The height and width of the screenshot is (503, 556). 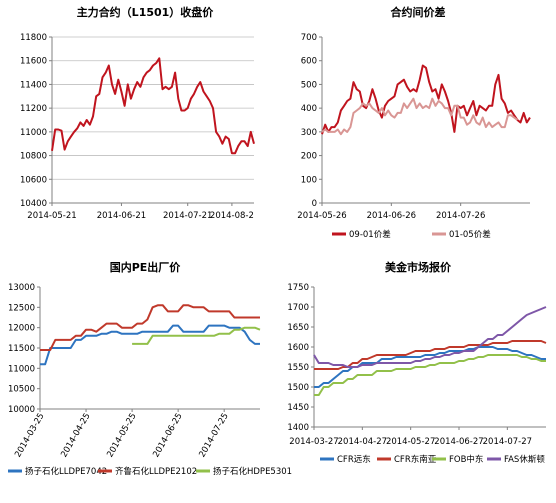 What do you see at coordinates (524, 459) in the screenshot?
I see `legend-label: FAS休斯顿` at bounding box center [524, 459].